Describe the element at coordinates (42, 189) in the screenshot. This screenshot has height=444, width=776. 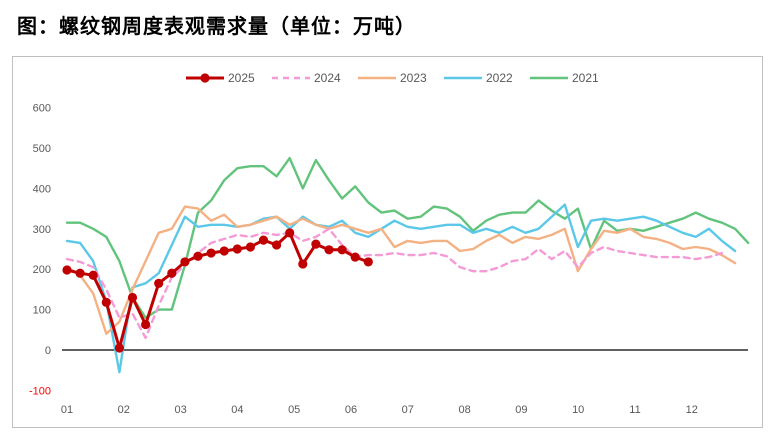
I see `y-tick-label: 400` at that location.